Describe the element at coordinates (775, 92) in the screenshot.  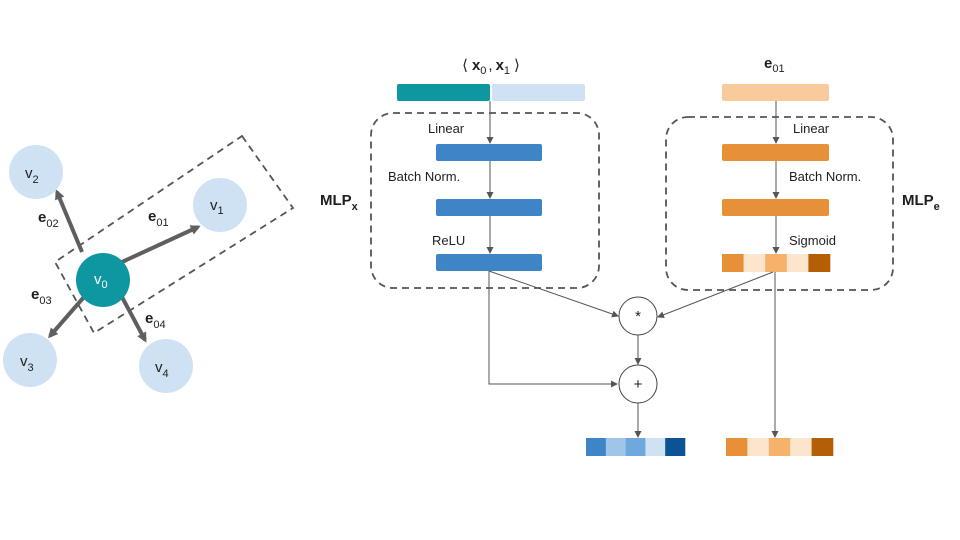
I see `e01-feature-bar` at that location.